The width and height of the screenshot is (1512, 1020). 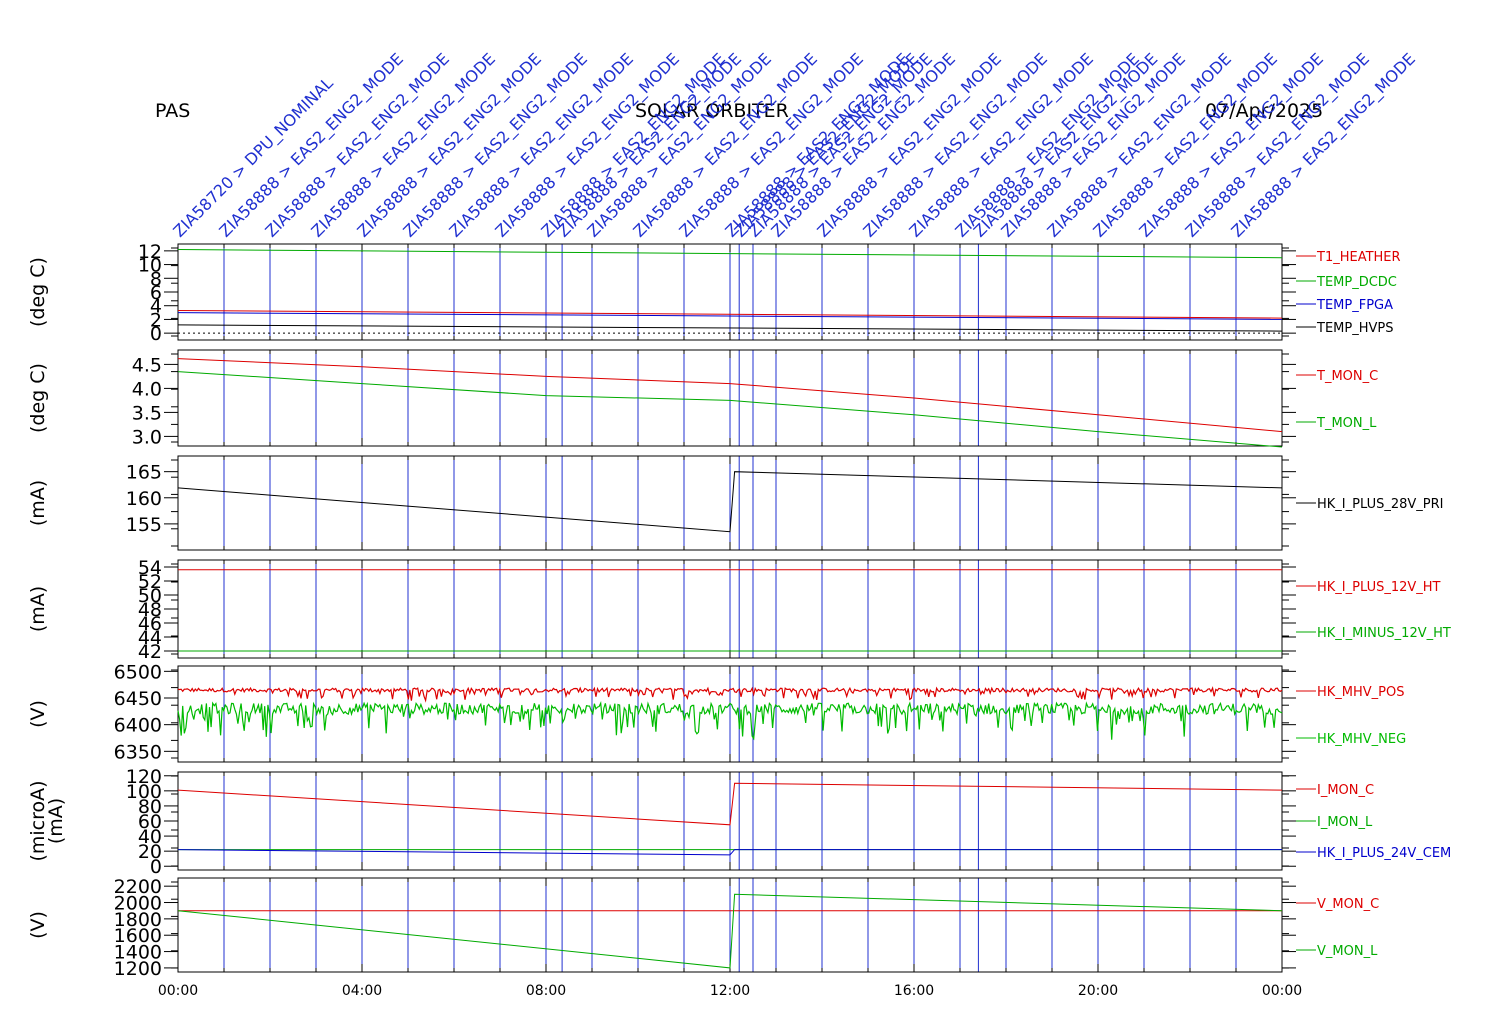 I want to click on panel-5: 6350 6400 6450 6500 (V) HK_MHV_POS HK_MHV_NEG, so click(x=716, y=712).